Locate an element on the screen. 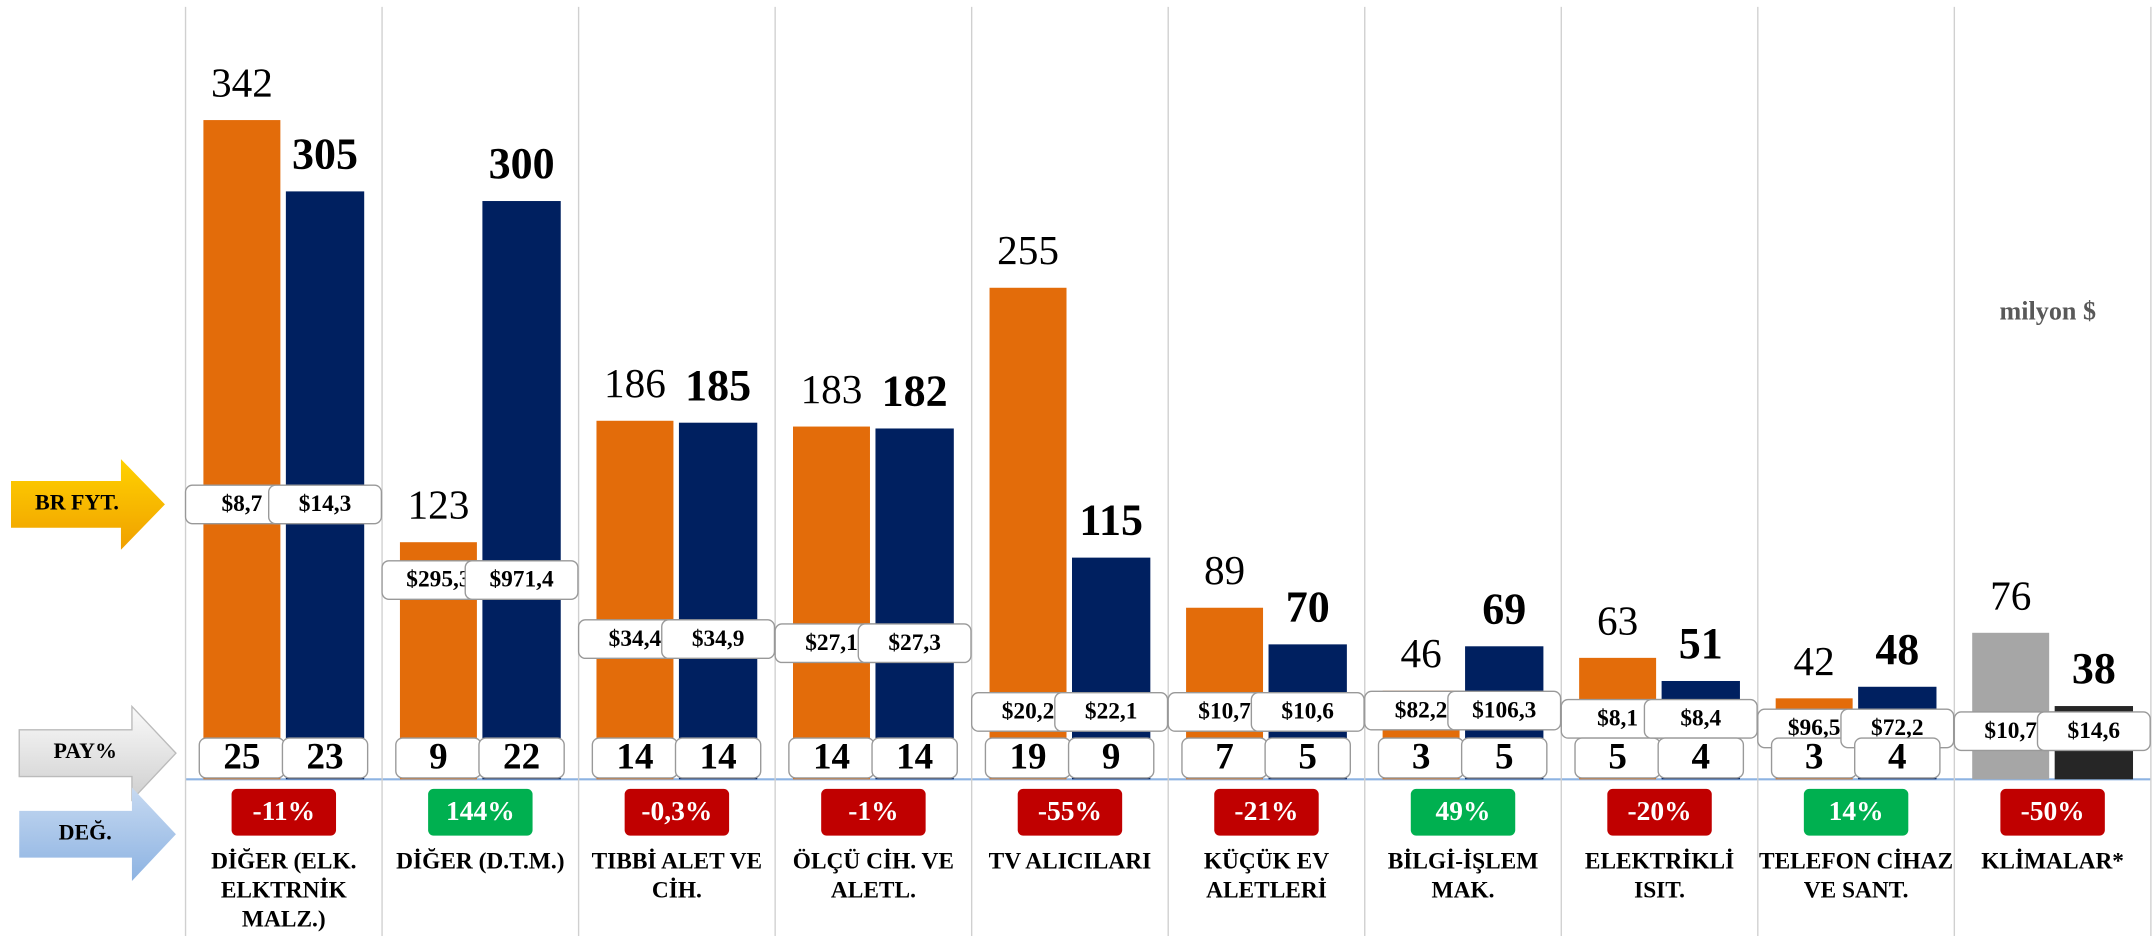  change-label: -21% is located at coordinates (1266, 811).